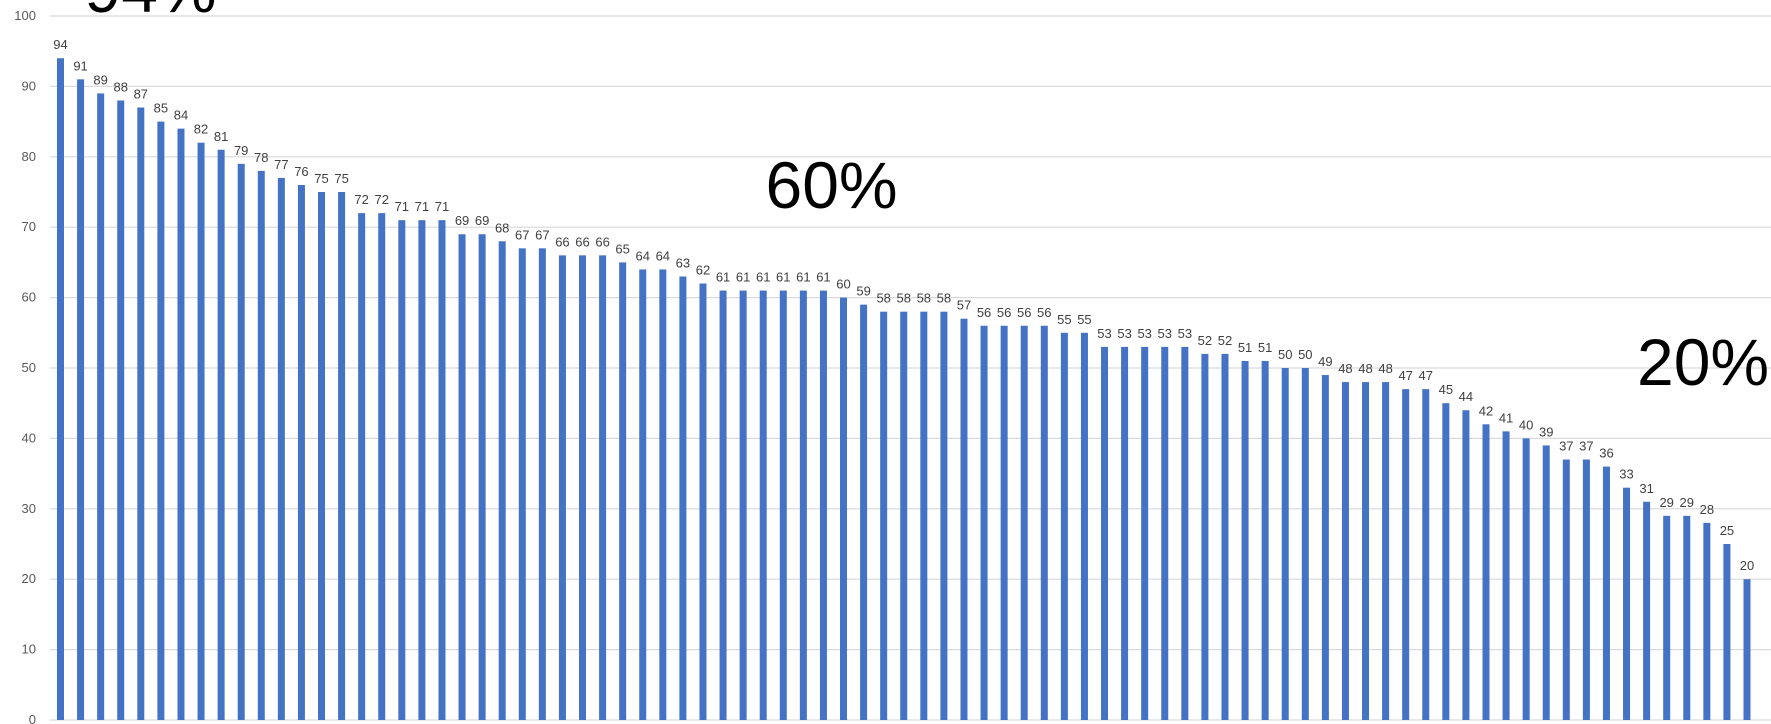  I want to click on data-label: 25, so click(1727, 530).